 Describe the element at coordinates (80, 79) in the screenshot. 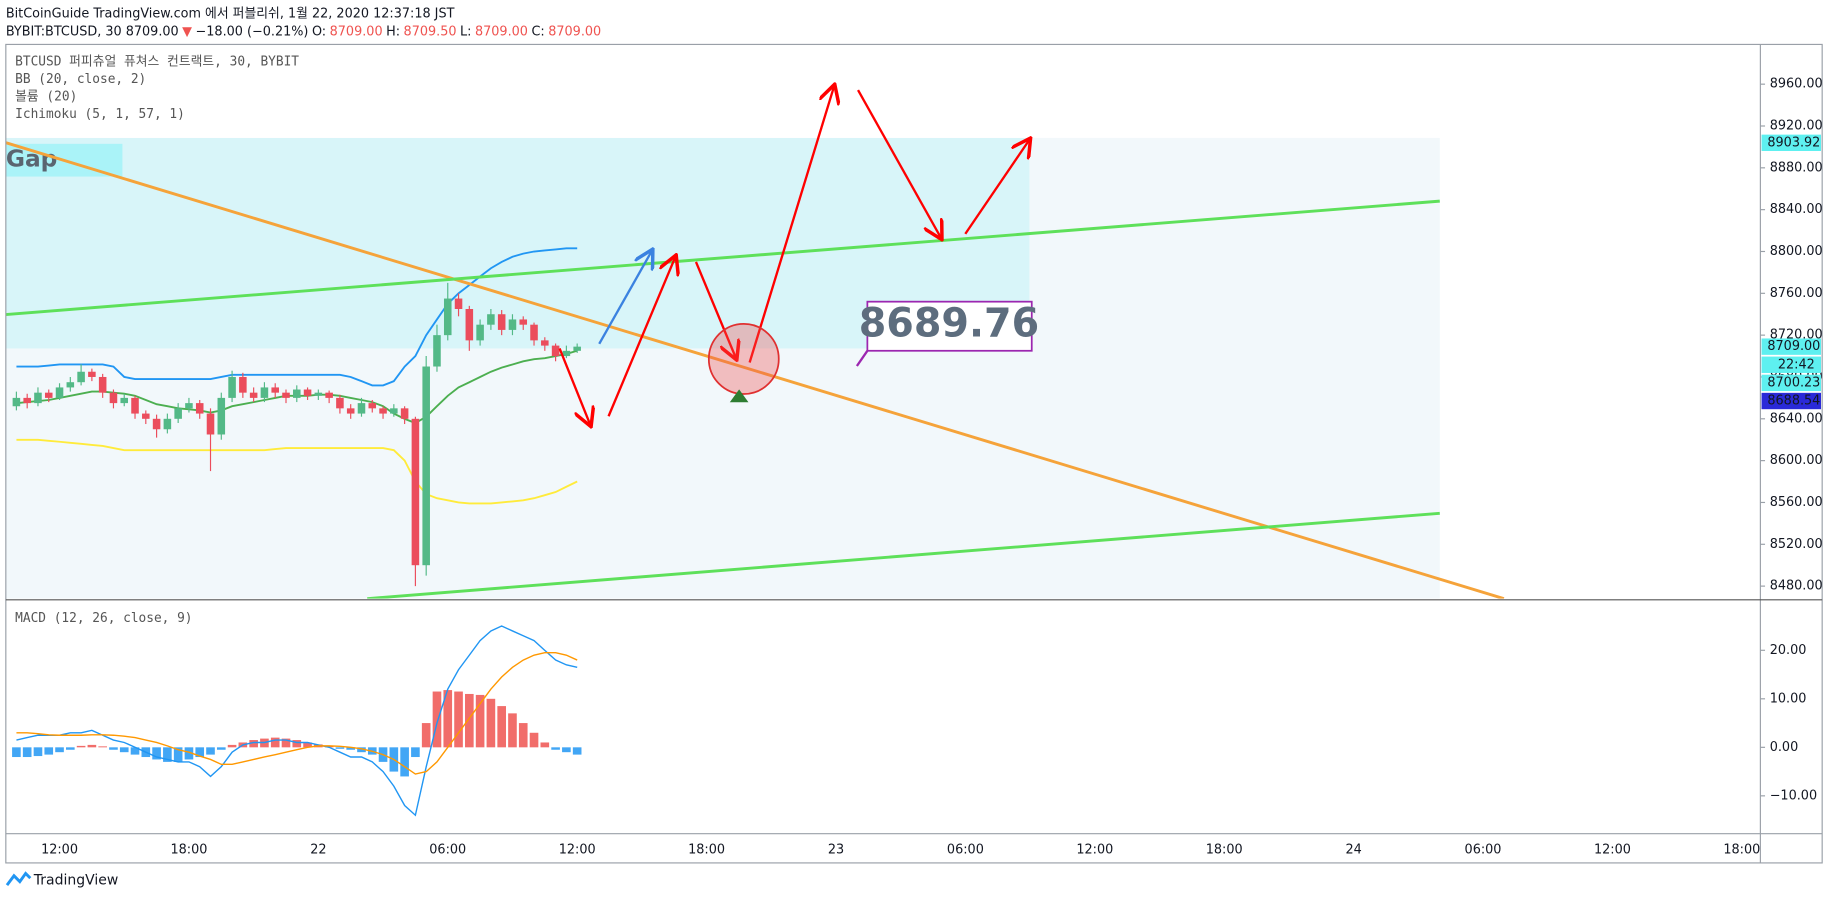

I see `legend-entry: BB (20, close, 2)` at that location.